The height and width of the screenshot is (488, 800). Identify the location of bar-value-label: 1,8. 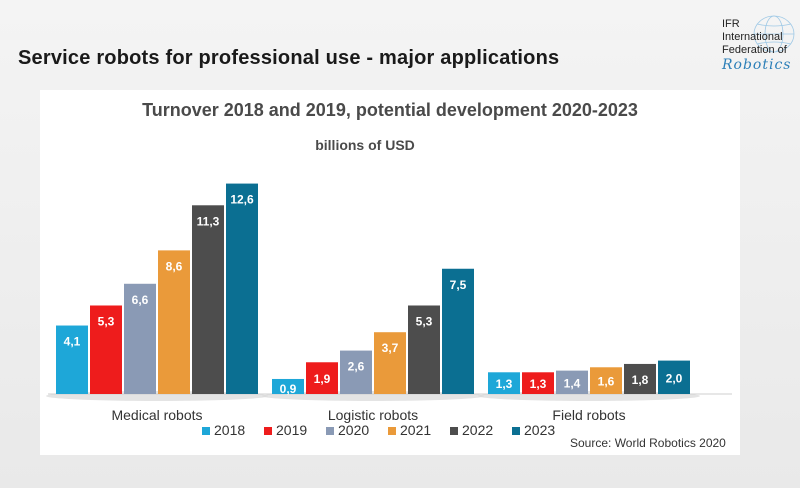
(640, 380).